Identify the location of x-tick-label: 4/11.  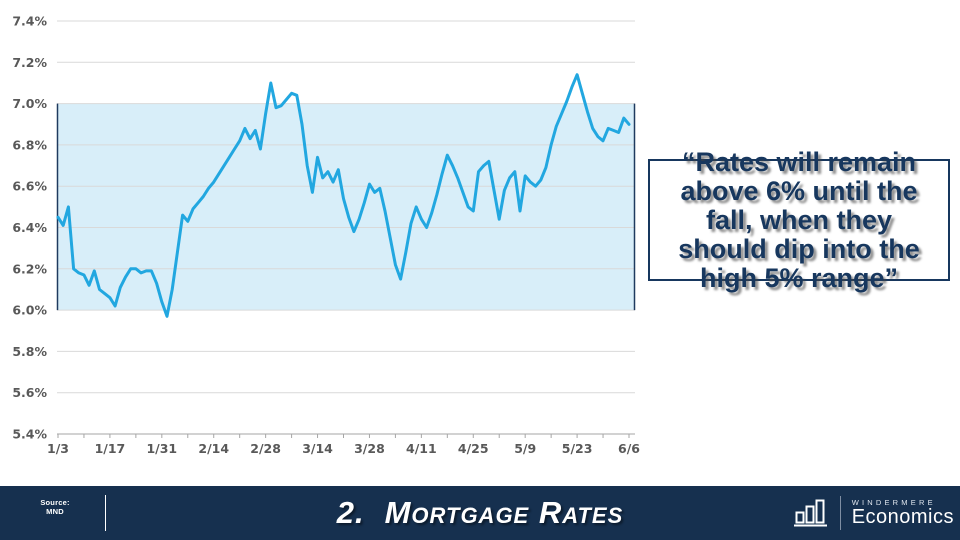
(421, 448).